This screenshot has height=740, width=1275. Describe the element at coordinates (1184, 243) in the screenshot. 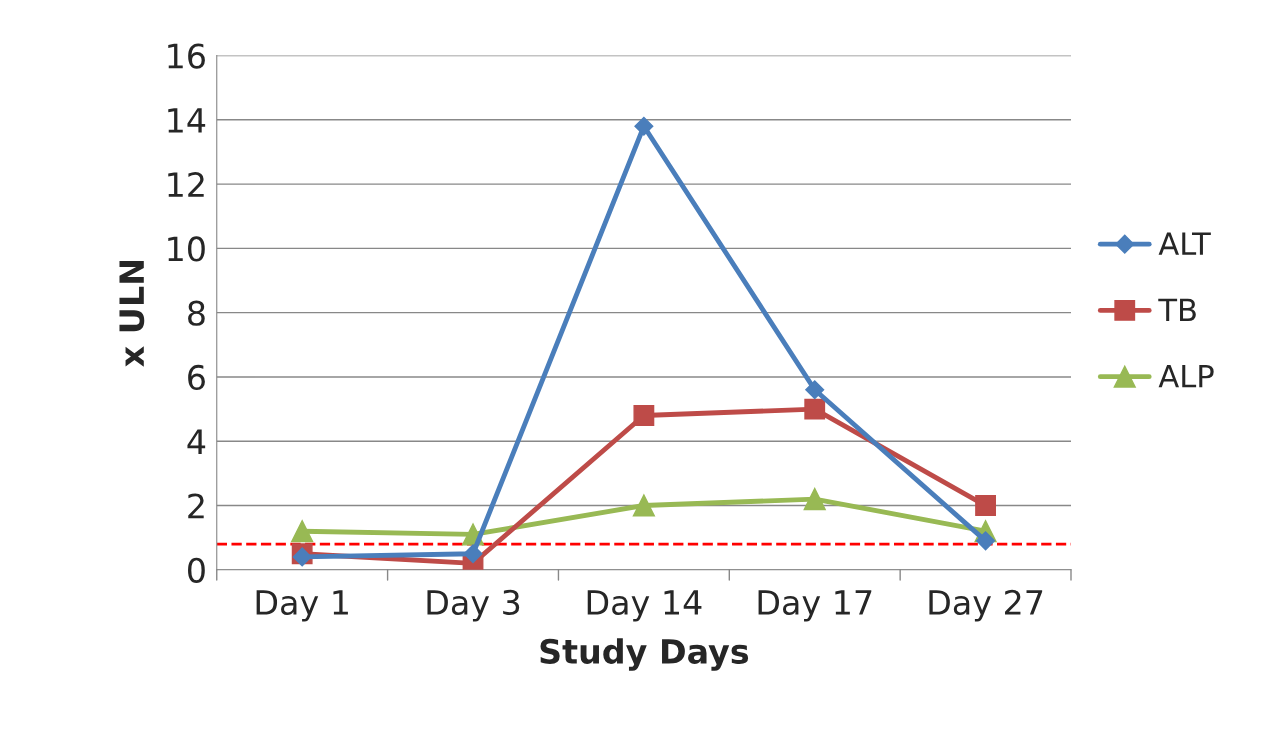

I see `legend-label: ALT` at that location.